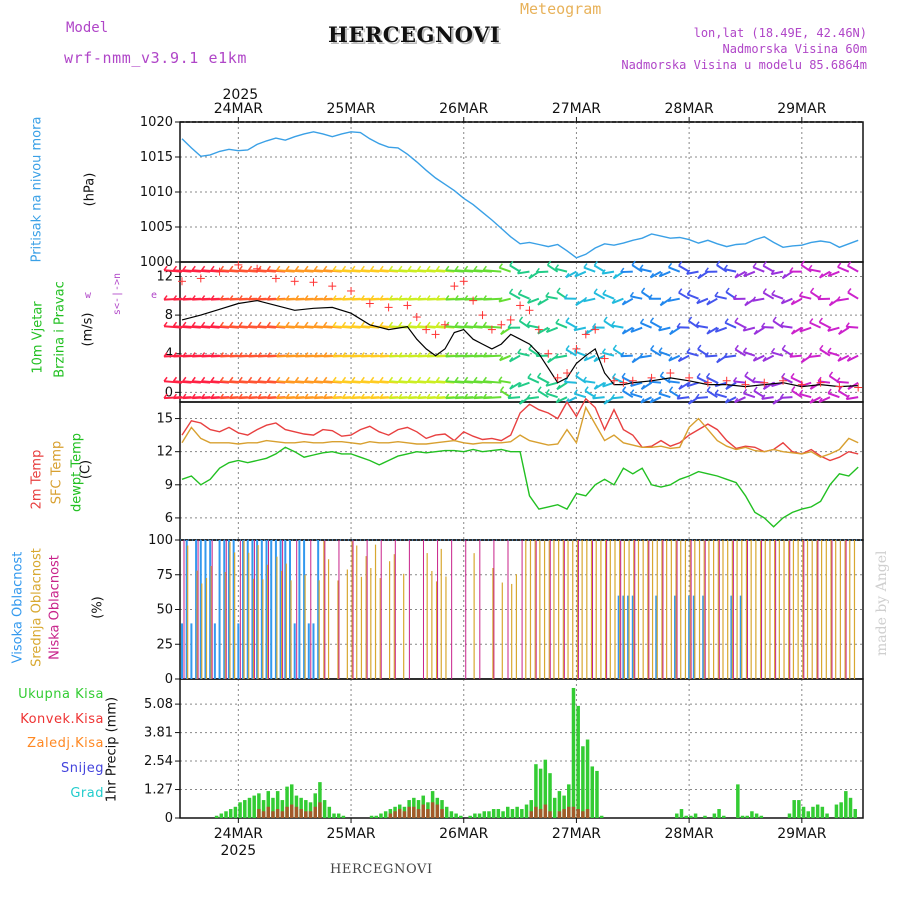 The image size is (900, 900). Describe the element at coordinates (164, 452) in the screenshot. I see `temperature-tick-label: 12` at that location.